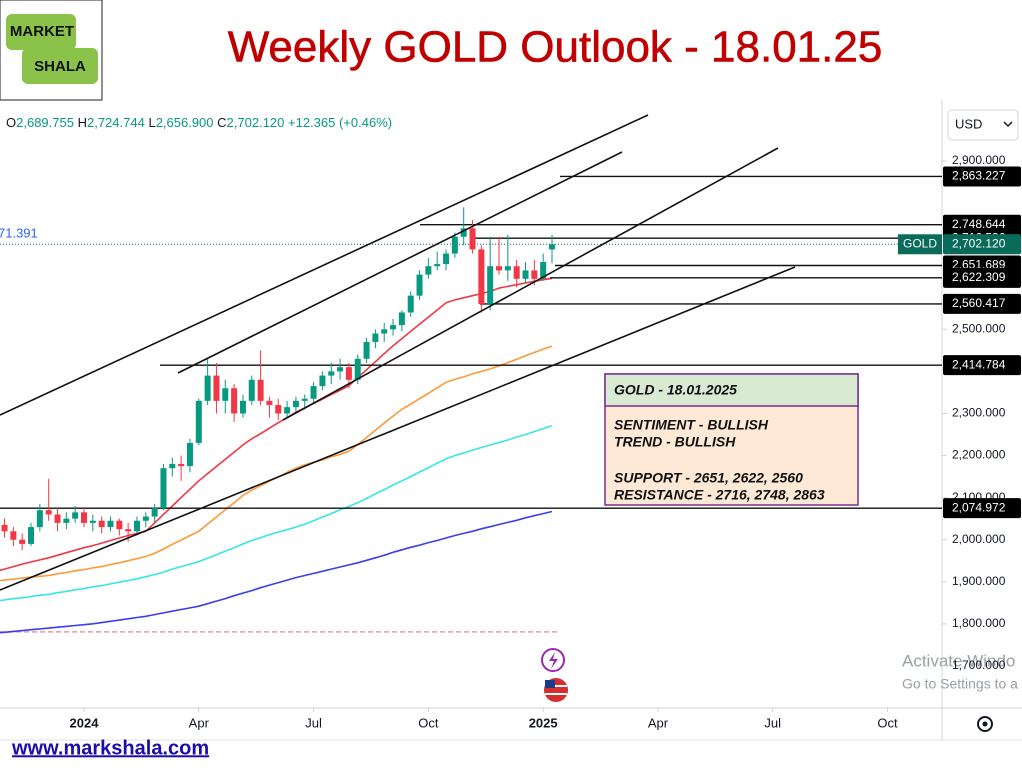  I want to click on currency-label: USD, so click(968, 123).